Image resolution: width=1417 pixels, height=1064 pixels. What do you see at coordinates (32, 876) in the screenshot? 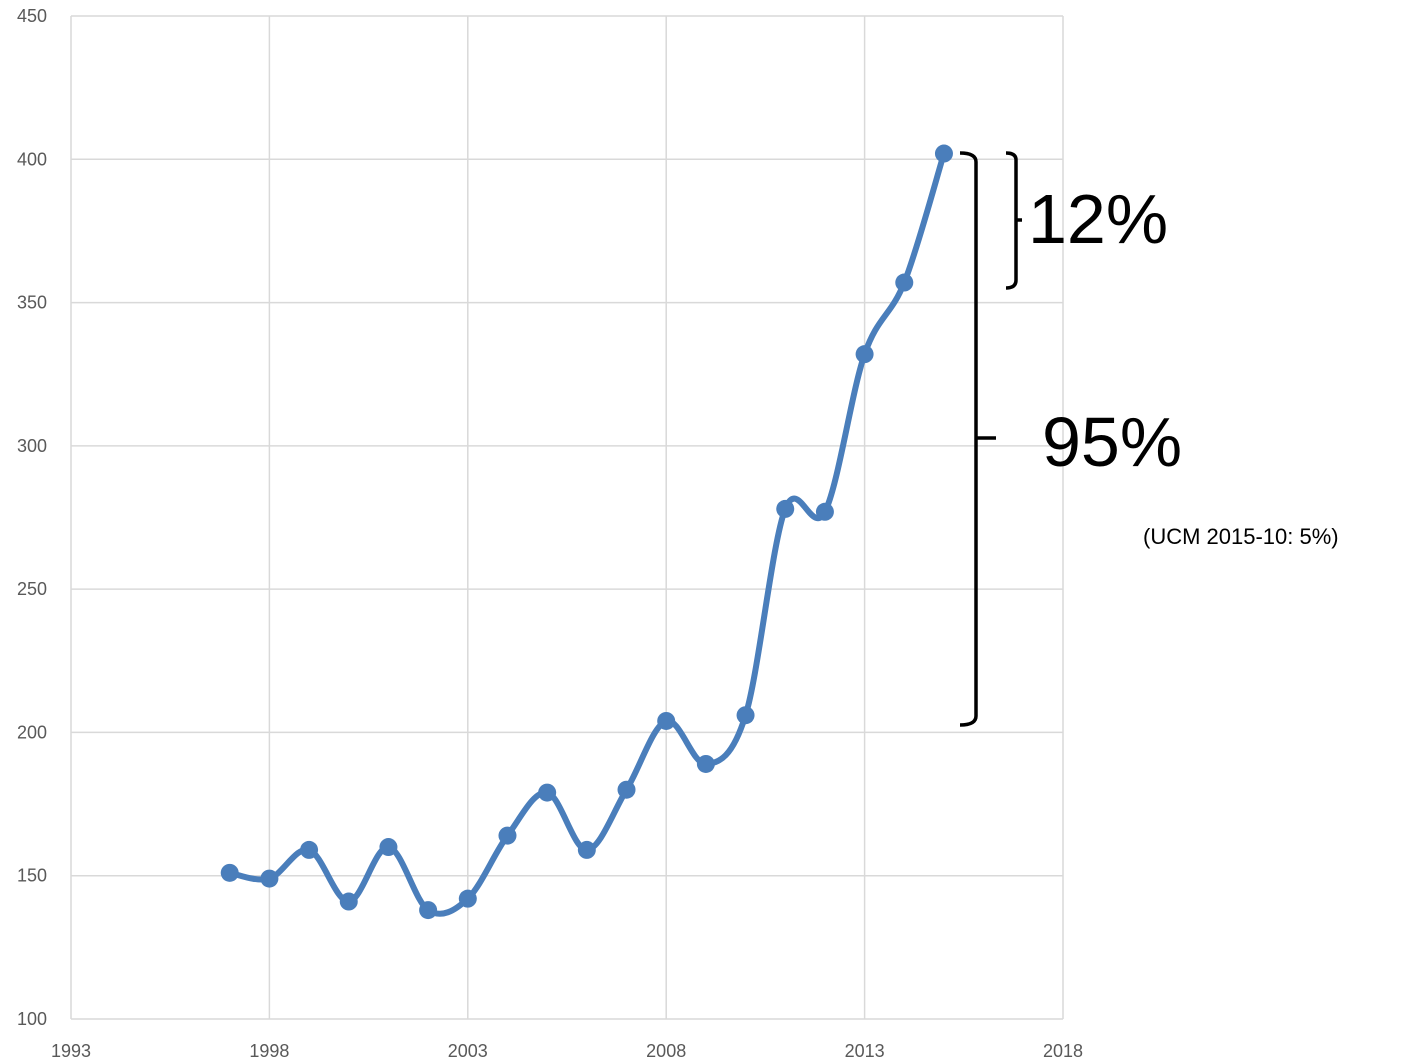
I see `y-tick-label: 150` at bounding box center [32, 876].